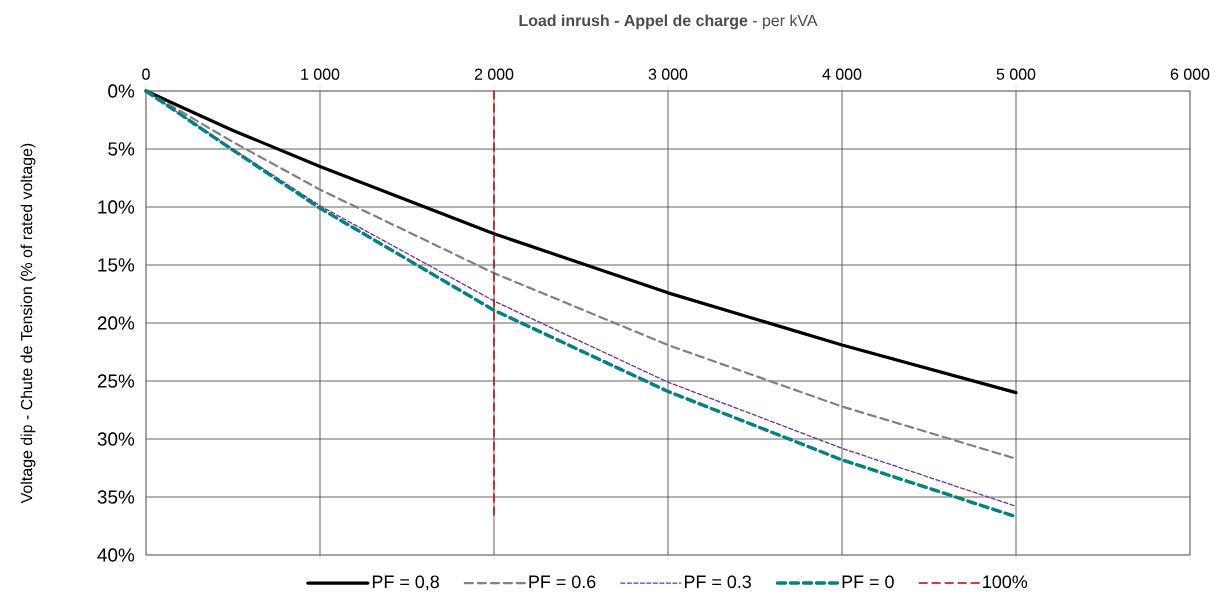 This screenshot has width=1230, height=610. Describe the element at coordinates (1190, 74) in the screenshot. I see `x-tick-label: 6 000` at that location.